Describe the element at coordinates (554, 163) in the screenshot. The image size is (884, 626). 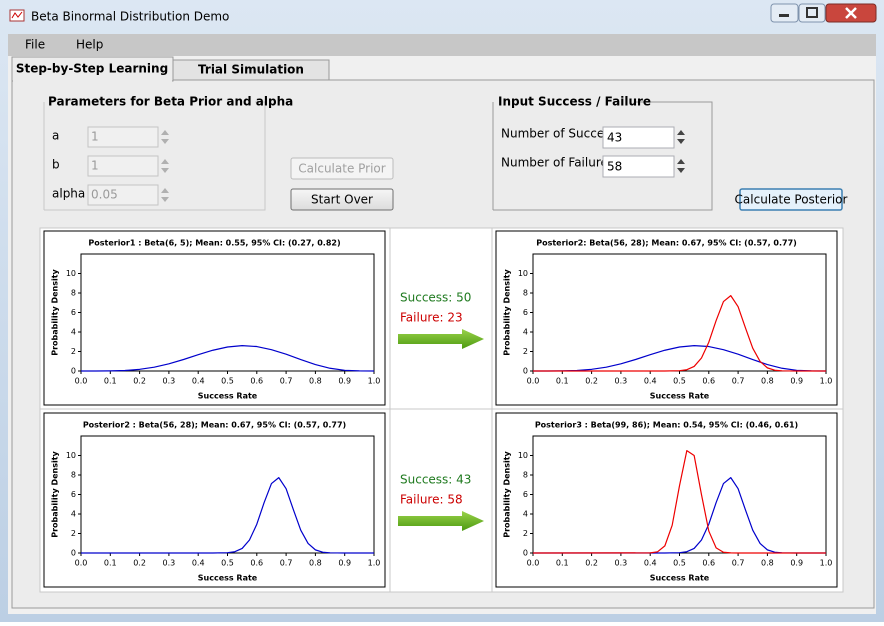
I see `field-label: Number of Failure` at that location.